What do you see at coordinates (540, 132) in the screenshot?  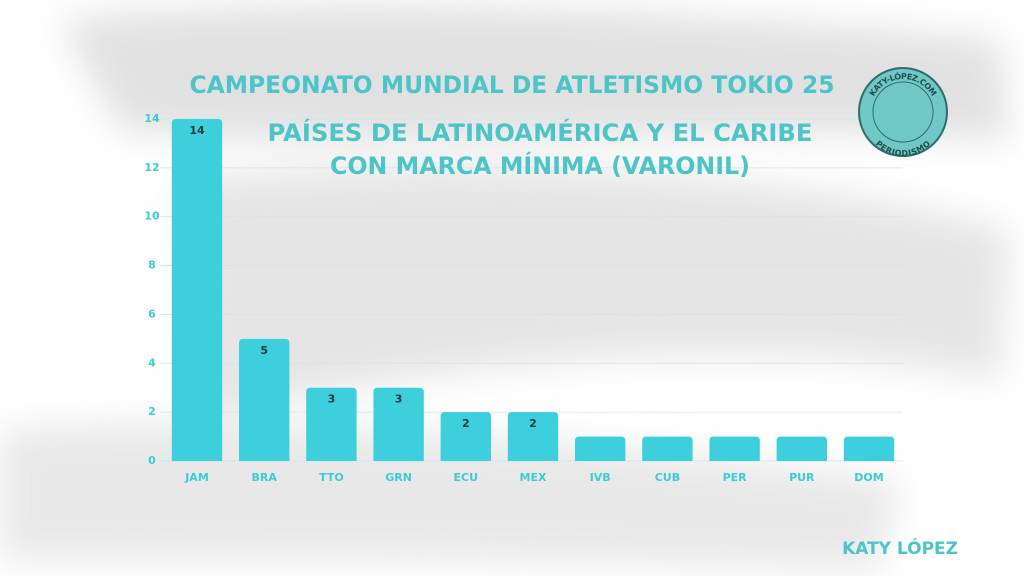 I see `chart-subtitle: PAÍSES DE LATINOAMÉRICA Y EL CARIBE` at bounding box center [540, 132].